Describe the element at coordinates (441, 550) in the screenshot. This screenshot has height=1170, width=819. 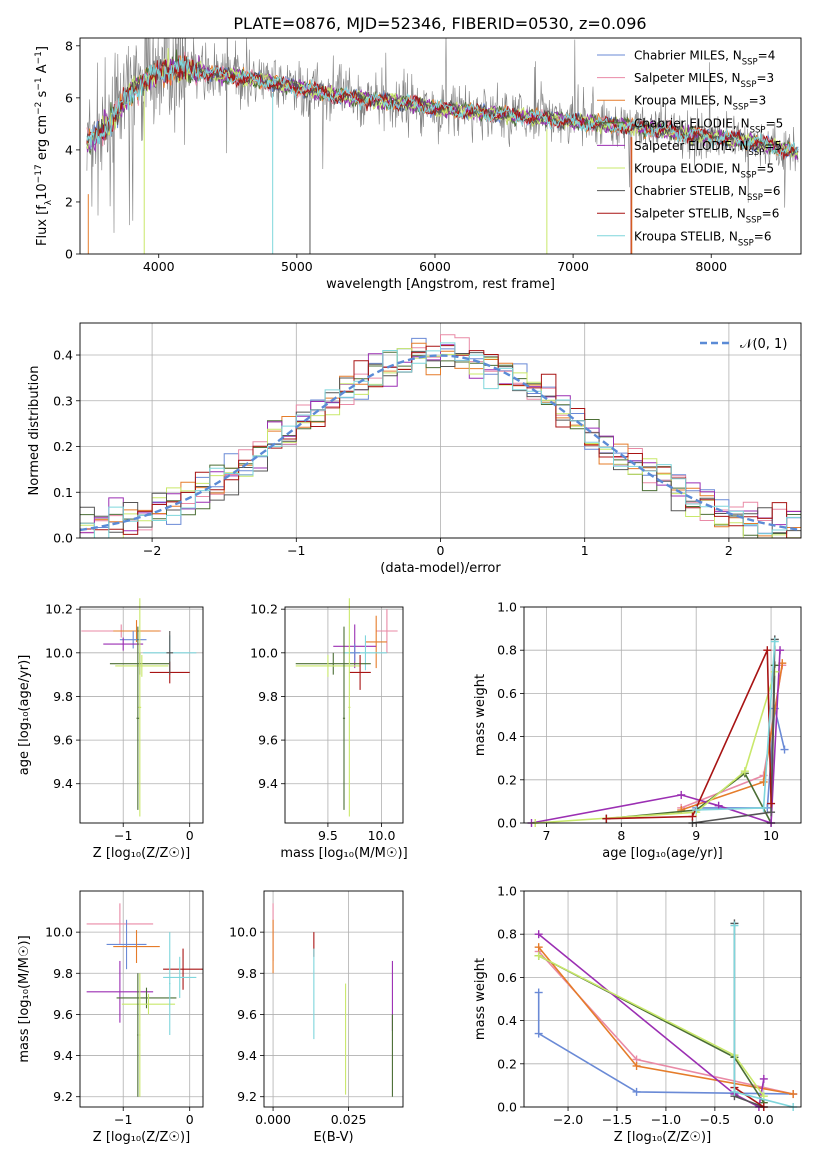
I see `x-tick-label: 0` at that location.